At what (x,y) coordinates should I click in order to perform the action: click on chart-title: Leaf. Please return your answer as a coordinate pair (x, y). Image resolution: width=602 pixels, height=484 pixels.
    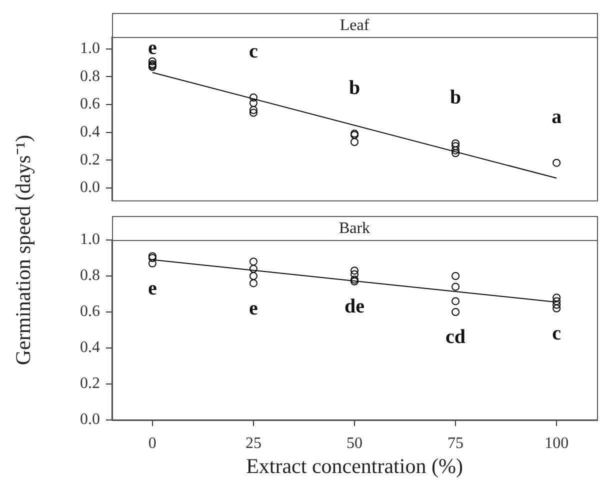
    Looking at the image, I should click on (355, 25).